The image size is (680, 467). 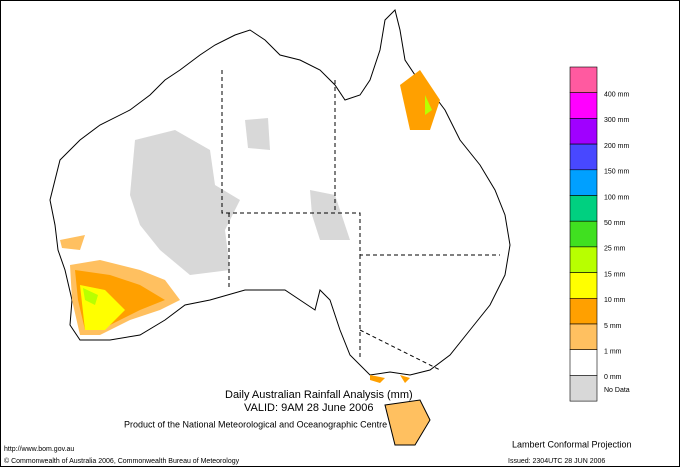 I want to click on url: http://www.bom.gov.au, so click(x=39, y=449).